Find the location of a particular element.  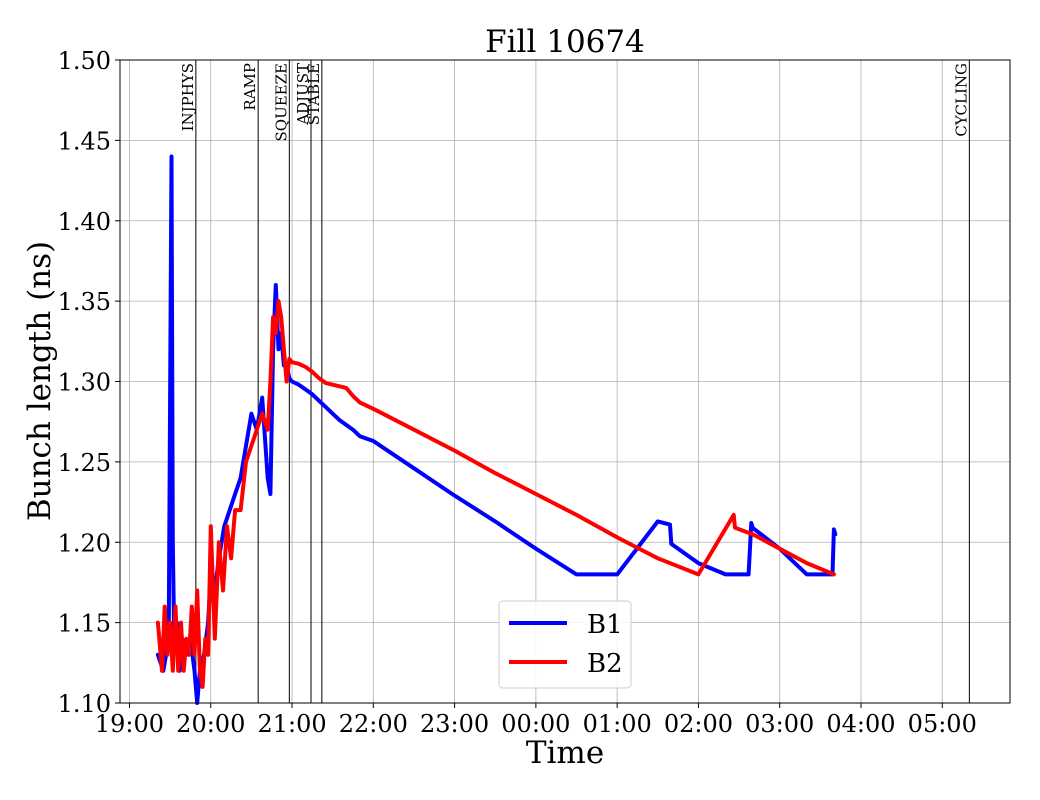

x-tick-label: 00:00 is located at coordinates (535, 724).